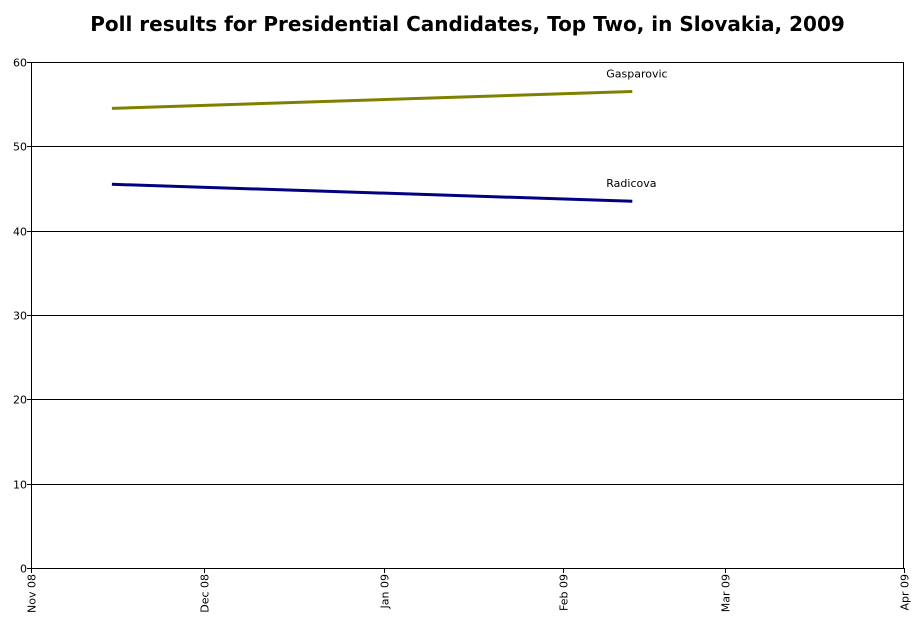  What do you see at coordinates (636, 74) in the screenshot?
I see `series-label-gasparovic: Gasparovic` at bounding box center [636, 74].